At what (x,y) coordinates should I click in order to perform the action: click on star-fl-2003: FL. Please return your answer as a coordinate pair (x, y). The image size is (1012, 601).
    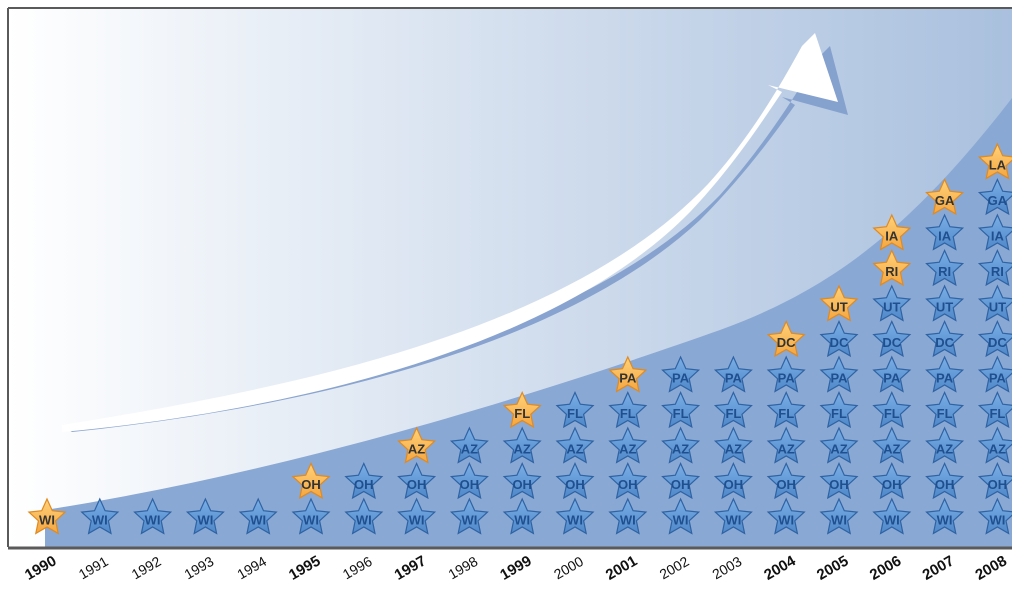
    Looking at the image, I should click on (733, 410).